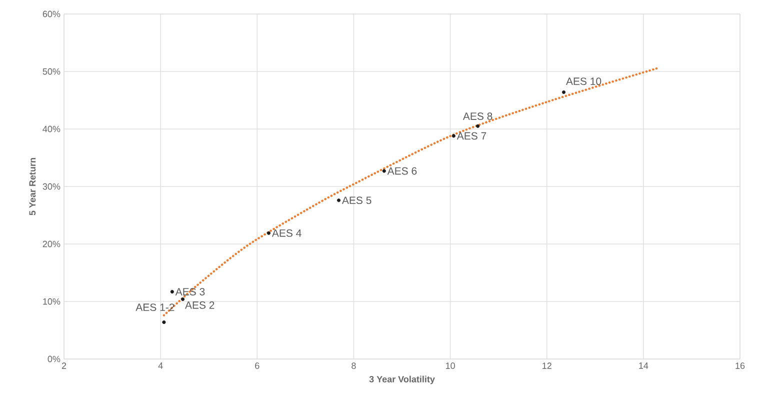 This screenshot has width=760, height=405. What do you see at coordinates (51, 186) in the screenshot?
I see `y-tick-label: 30%` at bounding box center [51, 186].